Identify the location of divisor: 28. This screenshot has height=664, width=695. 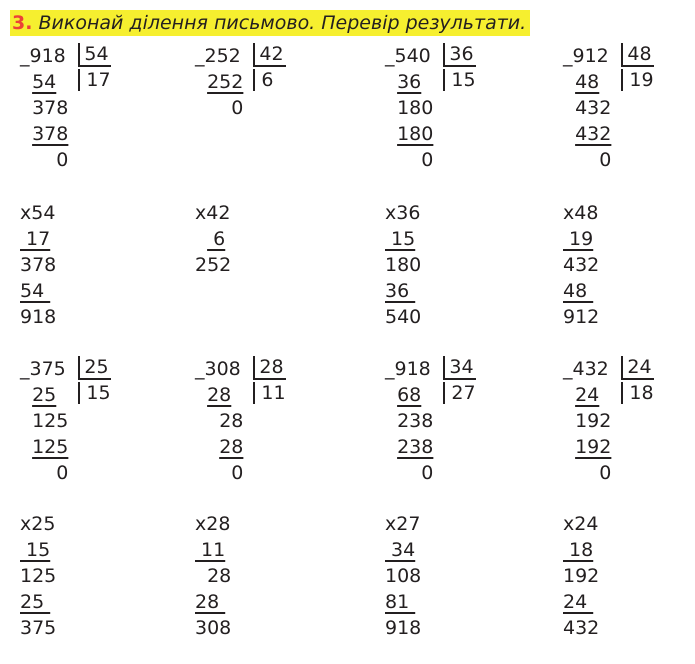
(269, 368).